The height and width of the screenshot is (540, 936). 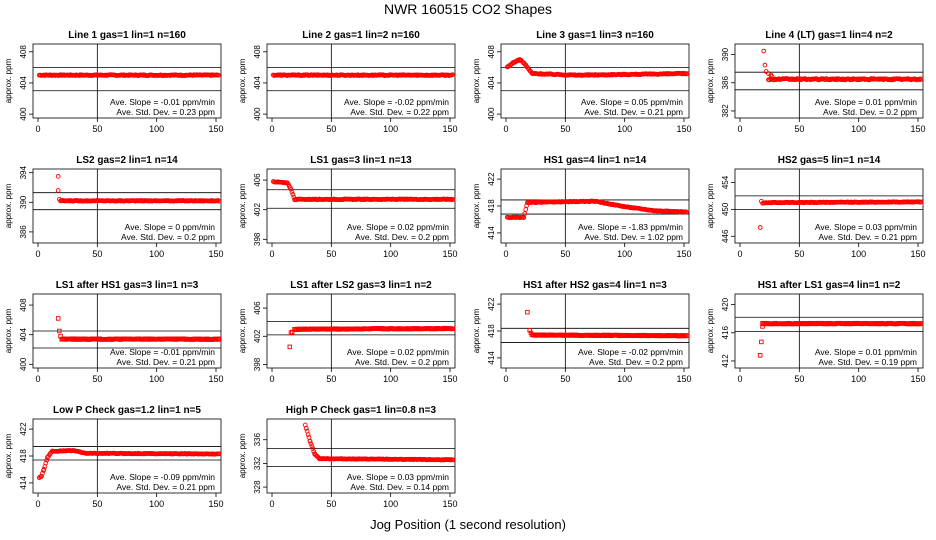 I want to click on panel-title: LS2 gas=2 lin=1 n=14, so click(x=127, y=160).